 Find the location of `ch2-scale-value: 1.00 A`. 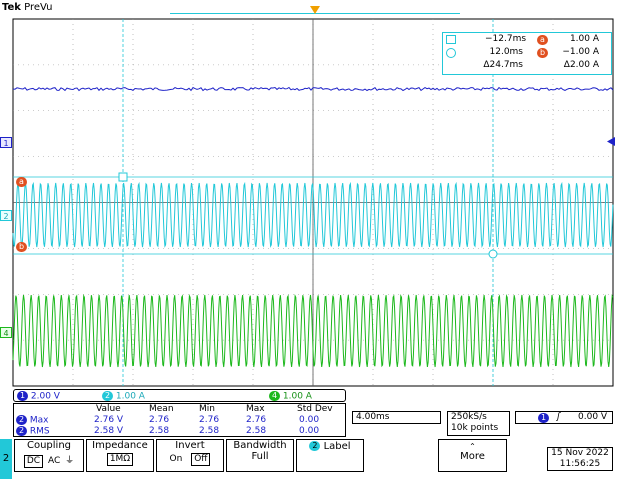

ch2-scale-value: 1.00 A is located at coordinates (130, 396).